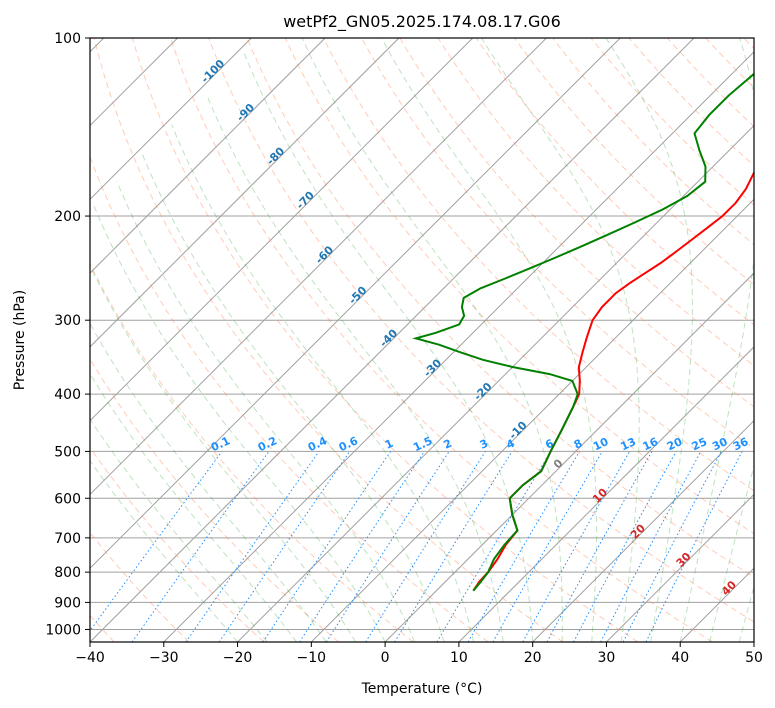  I want to click on chart-title: wetPf2_GN05.2025.174.08.17.G06, so click(422, 22).